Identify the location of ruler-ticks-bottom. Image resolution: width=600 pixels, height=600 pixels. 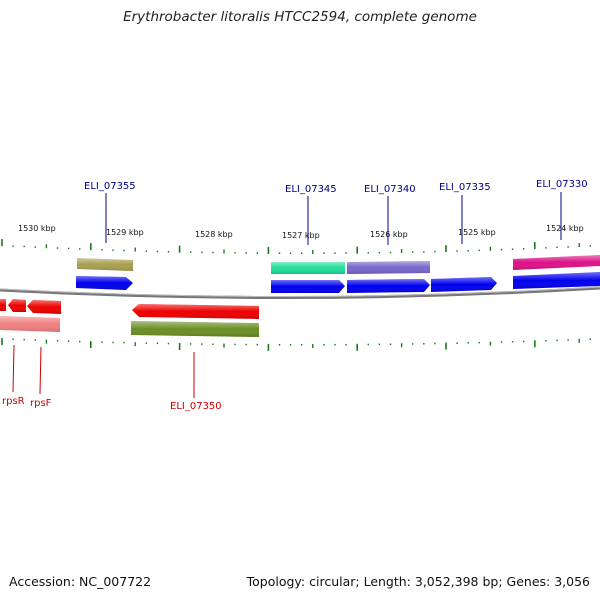
(296, 344).